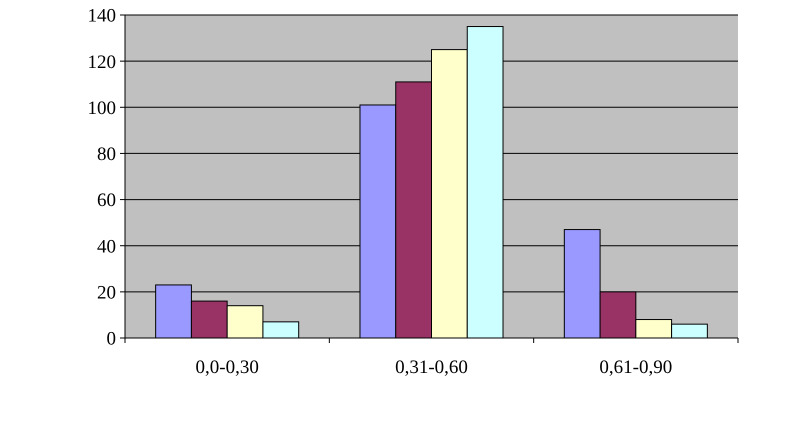 The width and height of the screenshot is (798, 448). What do you see at coordinates (431, 367) in the screenshot?
I see `x-tick-label: 0,31-0,60` at bounding box center [431, 367].